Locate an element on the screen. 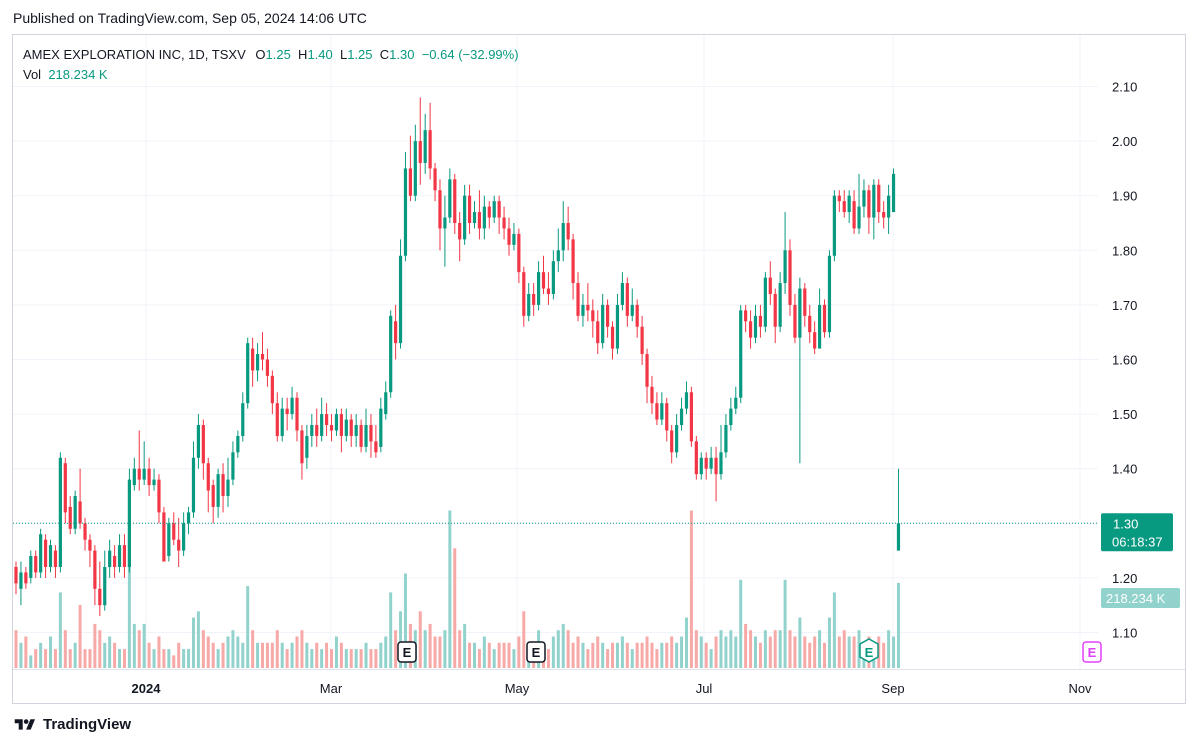 The width and height of the screenshot is (1199, 748). price-tick-label: 1.10 is located at coordinates (1124, 633).